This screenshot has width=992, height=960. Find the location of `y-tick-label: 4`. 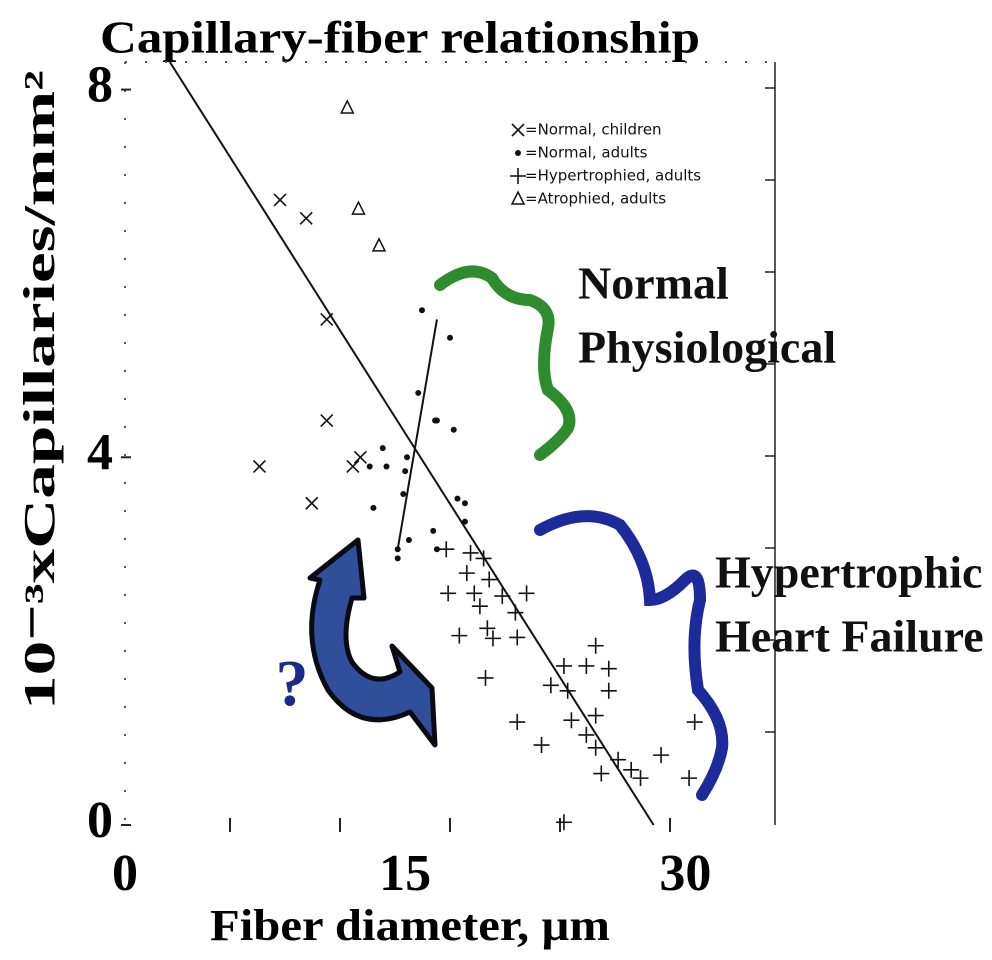

y-tick-label: 4 is located at coordinates (100, 452).